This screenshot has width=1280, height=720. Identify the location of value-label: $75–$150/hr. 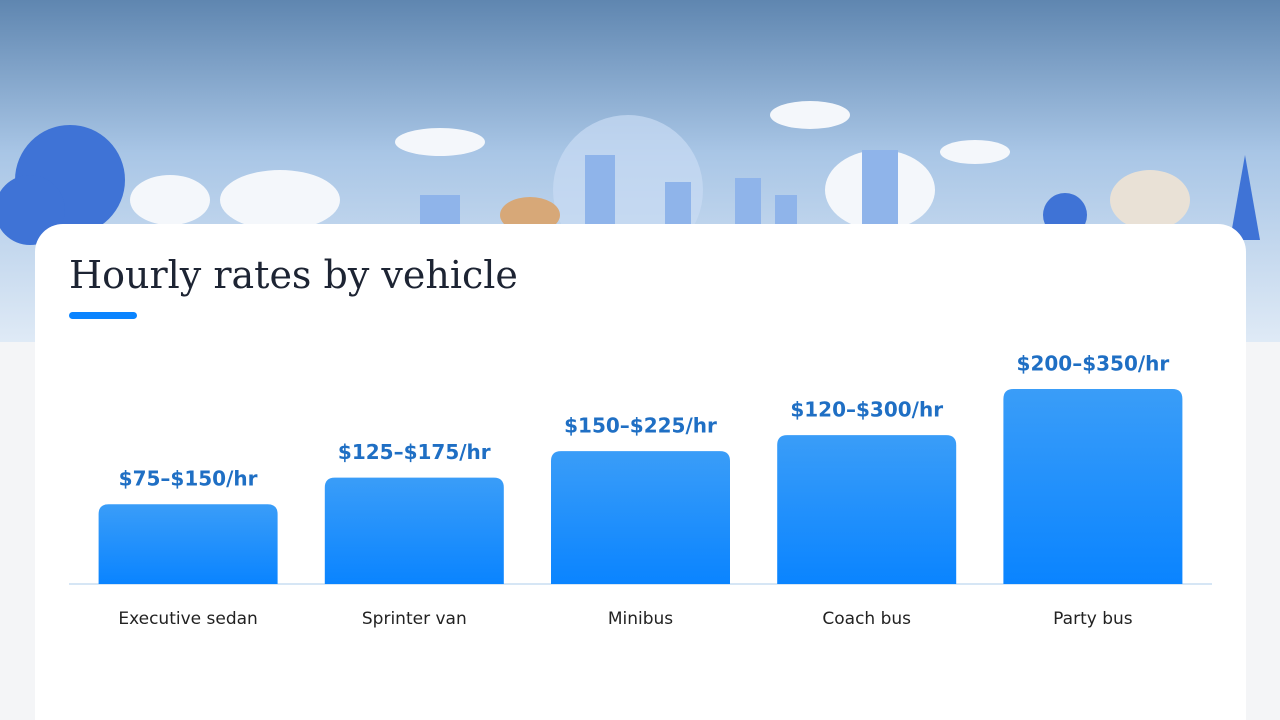
(188, 479).